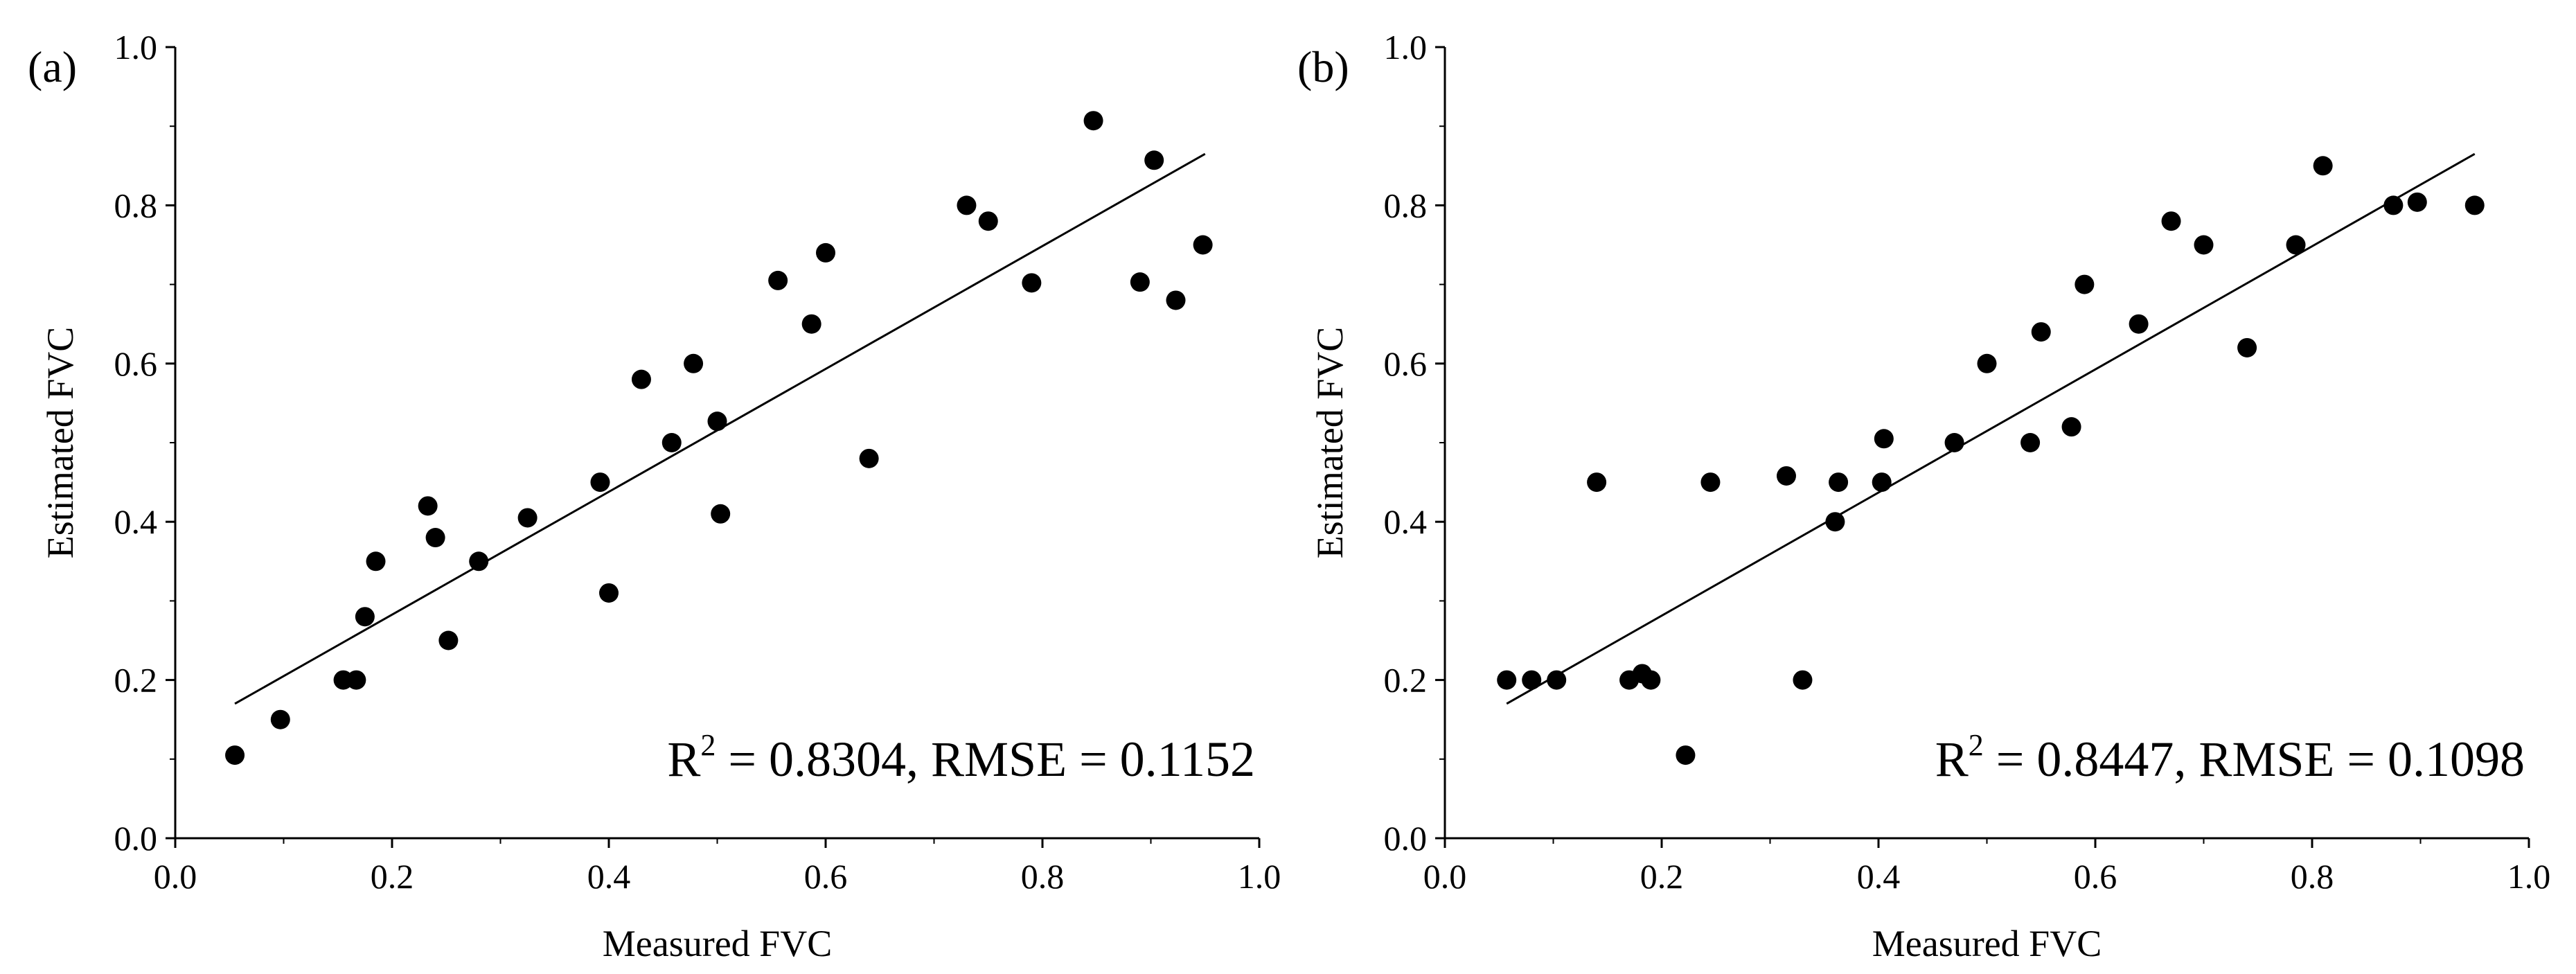  I want to click on stat-values: = 0.8447, RMSE = 0.1098, so click(2254, 760).